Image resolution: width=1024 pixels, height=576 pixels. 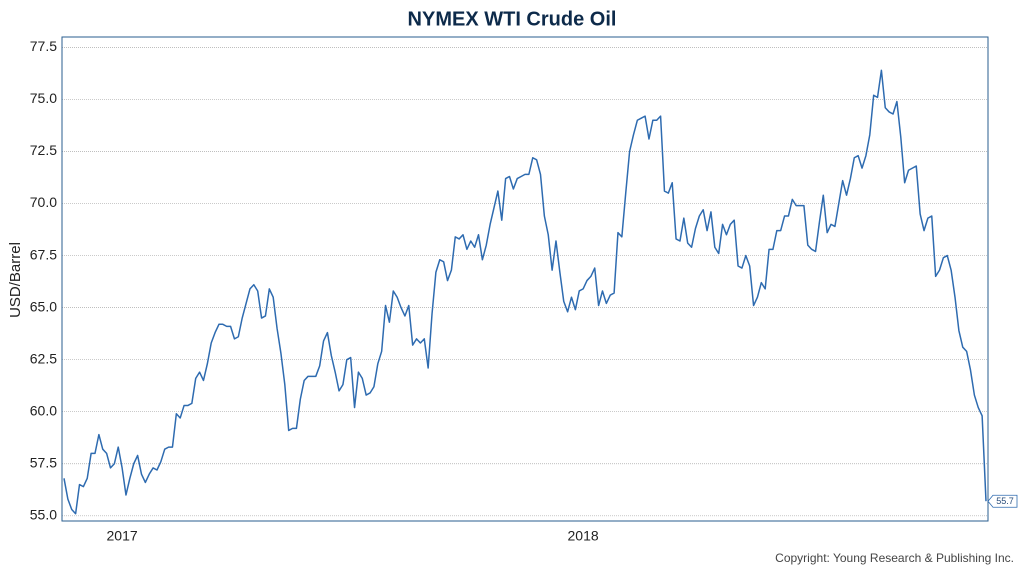 I want to click on y-tick-label: 55.0, so click(x=43, y=514).